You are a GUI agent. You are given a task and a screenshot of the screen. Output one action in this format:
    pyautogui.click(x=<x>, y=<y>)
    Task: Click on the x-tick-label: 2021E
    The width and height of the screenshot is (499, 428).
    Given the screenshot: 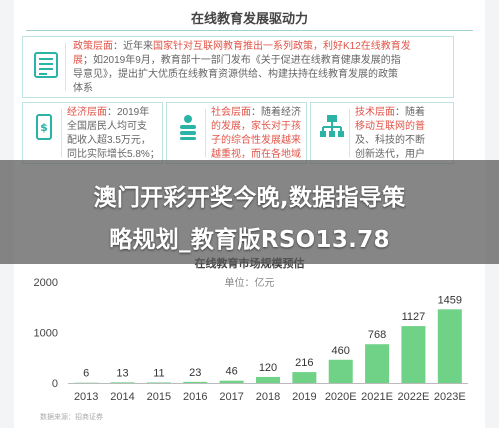 What is the action you would take?
    pyautogui.click(x=377, y=397)
    